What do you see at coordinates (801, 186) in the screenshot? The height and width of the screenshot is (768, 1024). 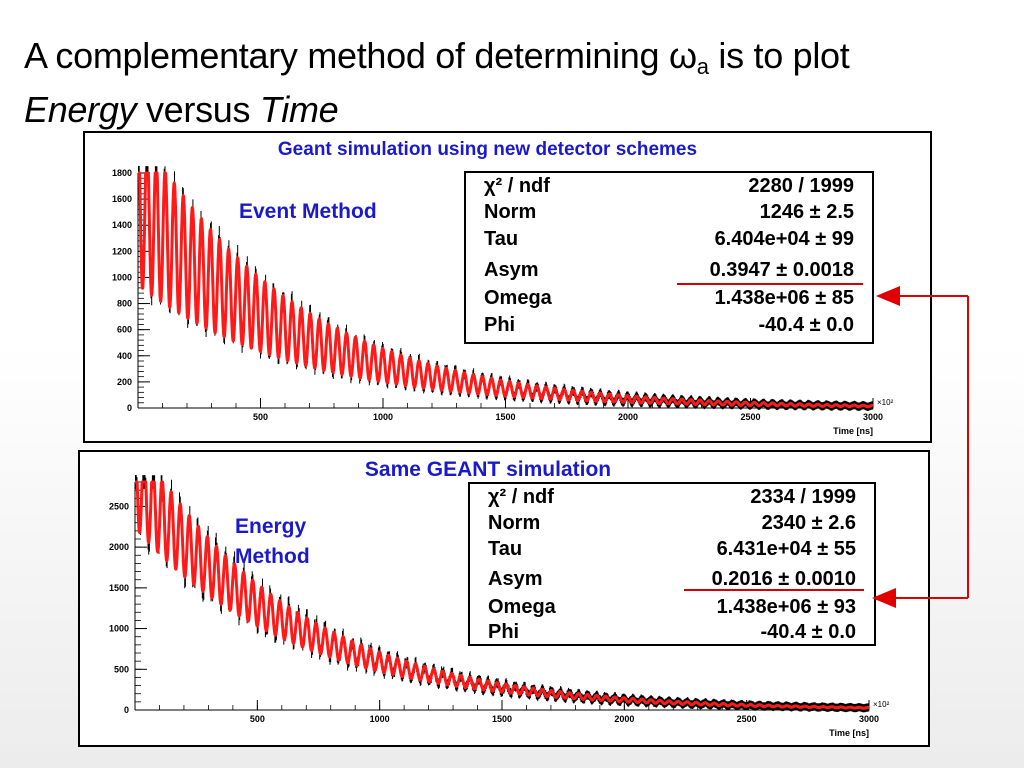 I see `stat-value: 2280 / 1999` at bounding box center [801, 186].